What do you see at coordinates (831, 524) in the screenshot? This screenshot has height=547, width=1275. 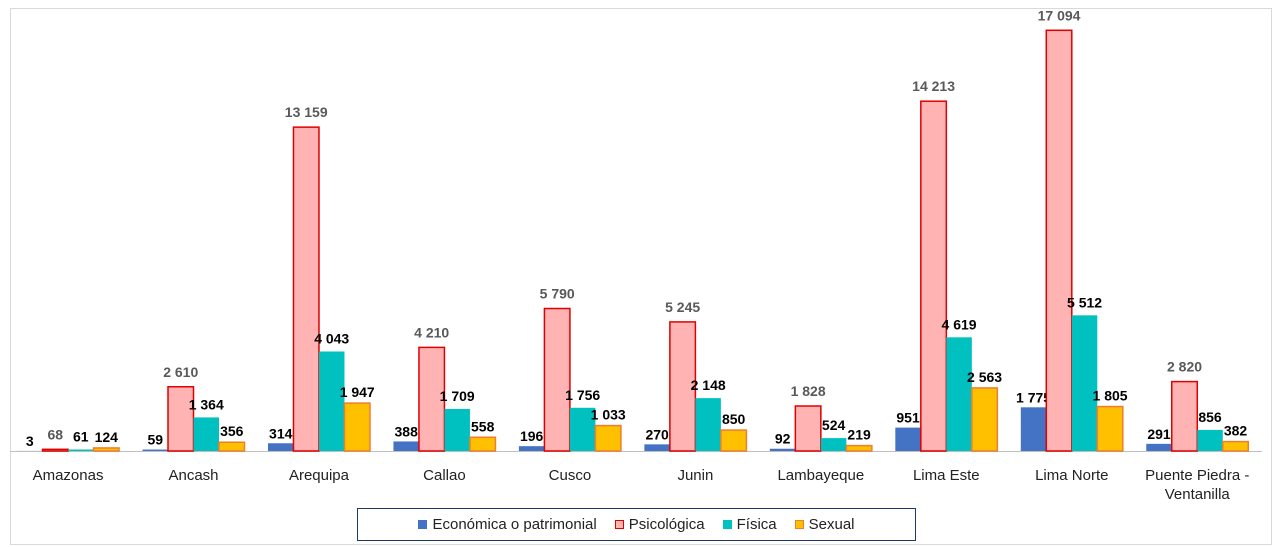 I see `legend-label: Sexual` at bounding box center [831, 524].